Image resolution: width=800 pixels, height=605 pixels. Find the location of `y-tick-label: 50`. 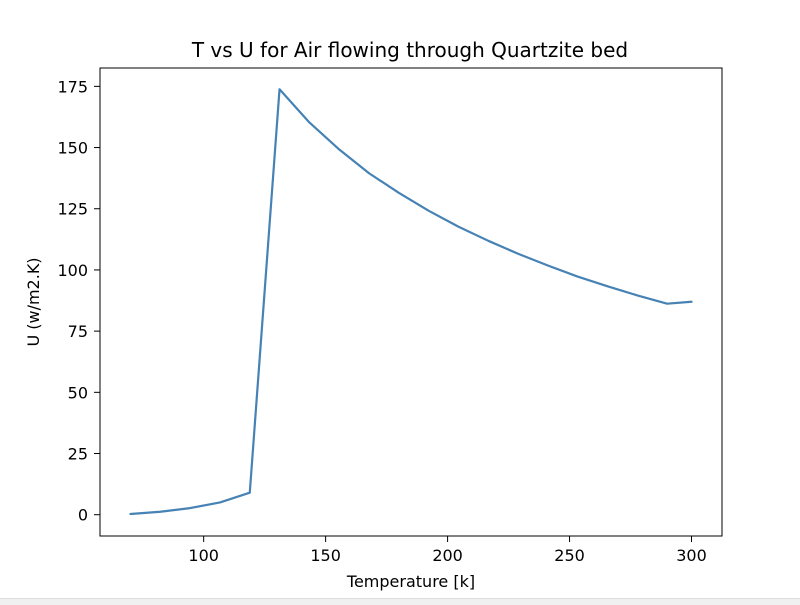

y-tick-label: 50 is located at coordinates (78, 392).